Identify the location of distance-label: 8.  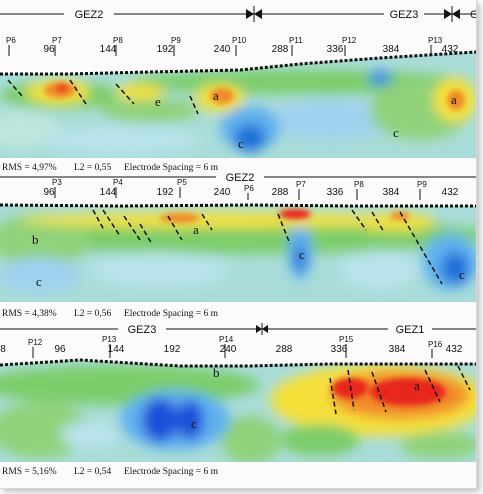
(3, 349).